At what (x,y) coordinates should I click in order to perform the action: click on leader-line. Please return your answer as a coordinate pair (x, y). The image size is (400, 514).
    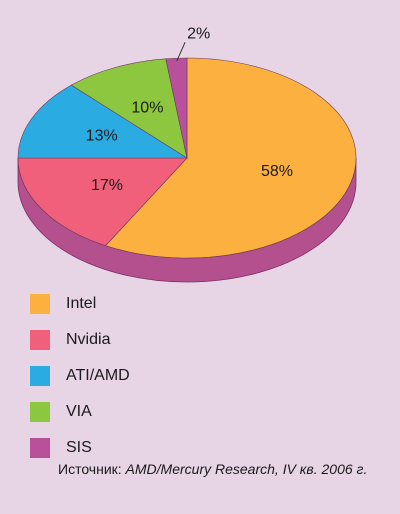
    Looking at the image, I should click on (181, 52).